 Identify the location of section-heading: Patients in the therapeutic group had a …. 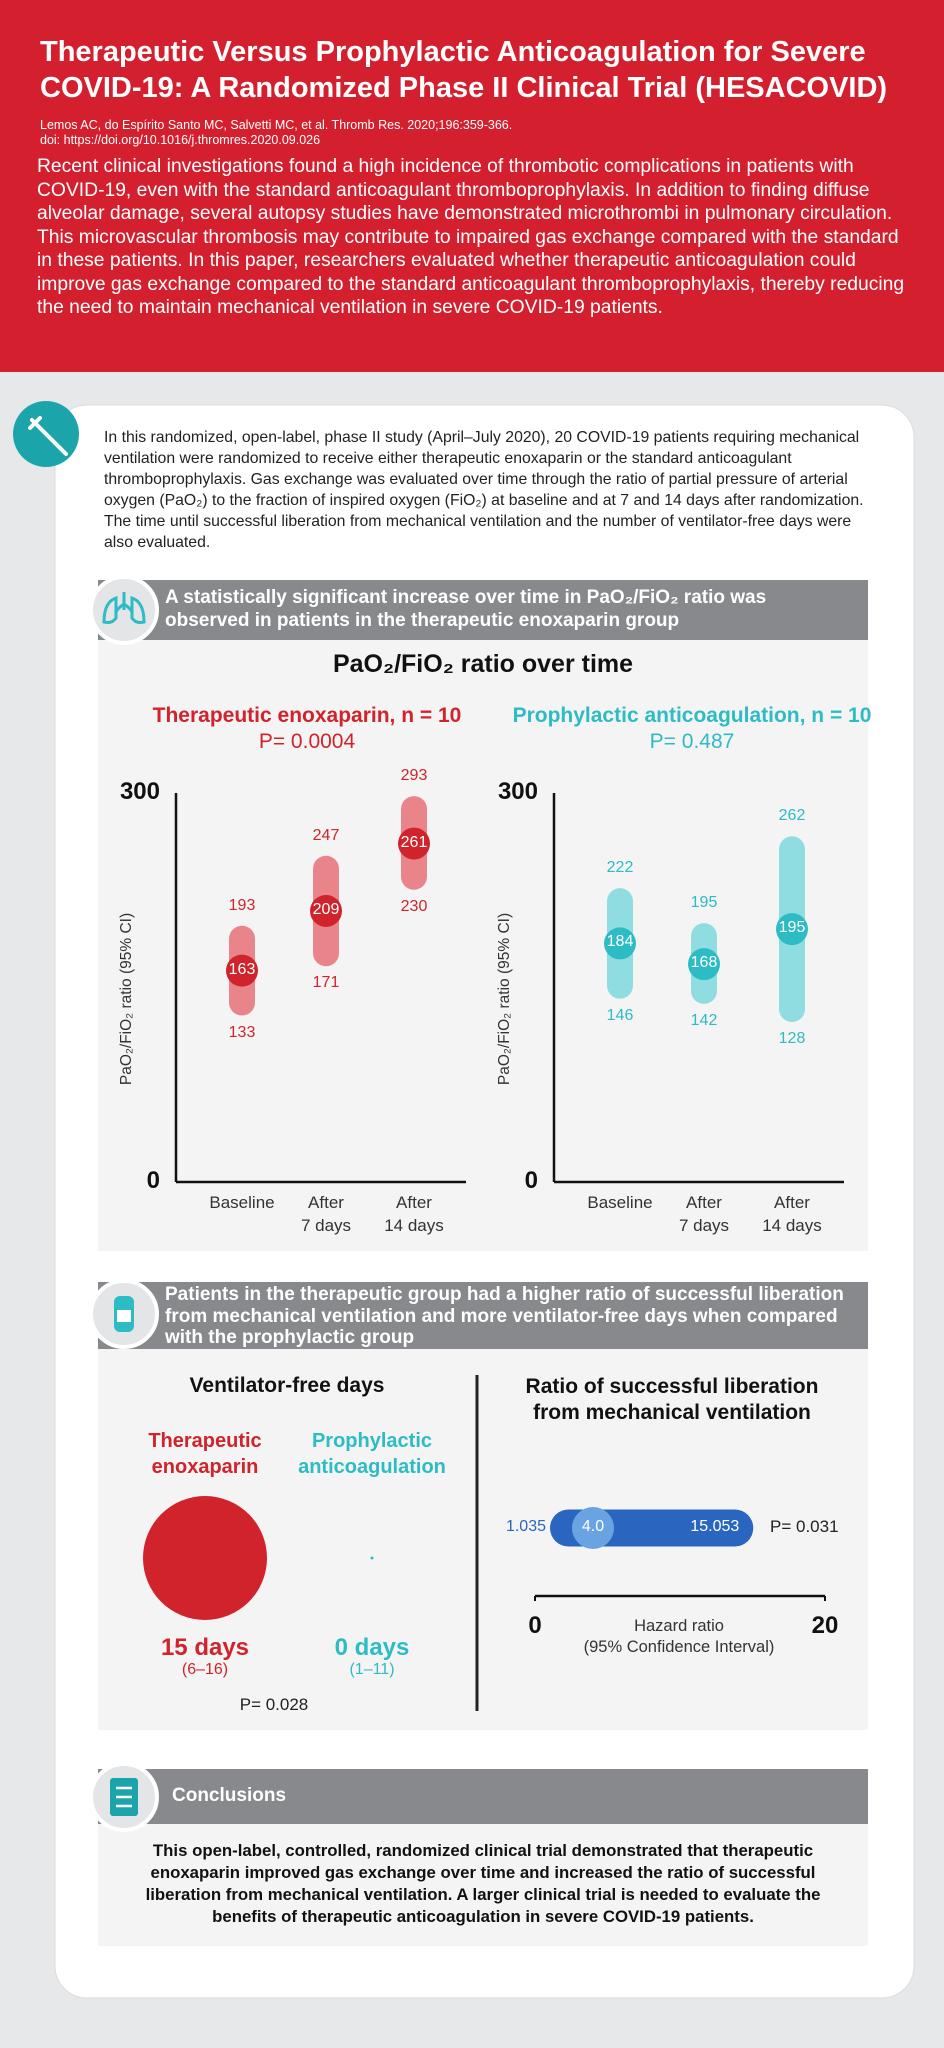
(504, 1316).